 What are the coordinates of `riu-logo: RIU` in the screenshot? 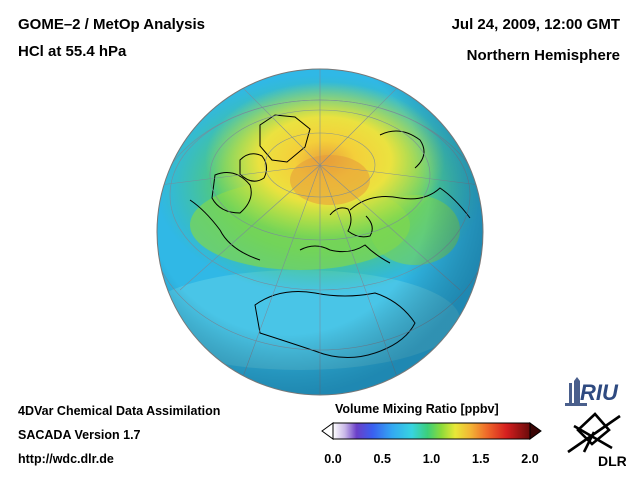 It's located at (592, 391).